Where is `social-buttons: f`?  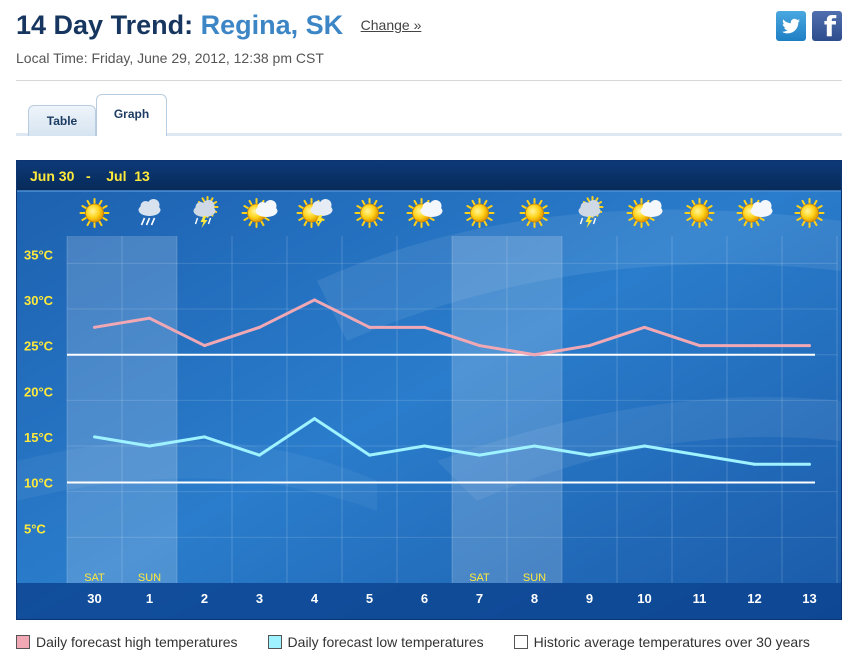
social-buttons: f is located at coordinates (809, 26).